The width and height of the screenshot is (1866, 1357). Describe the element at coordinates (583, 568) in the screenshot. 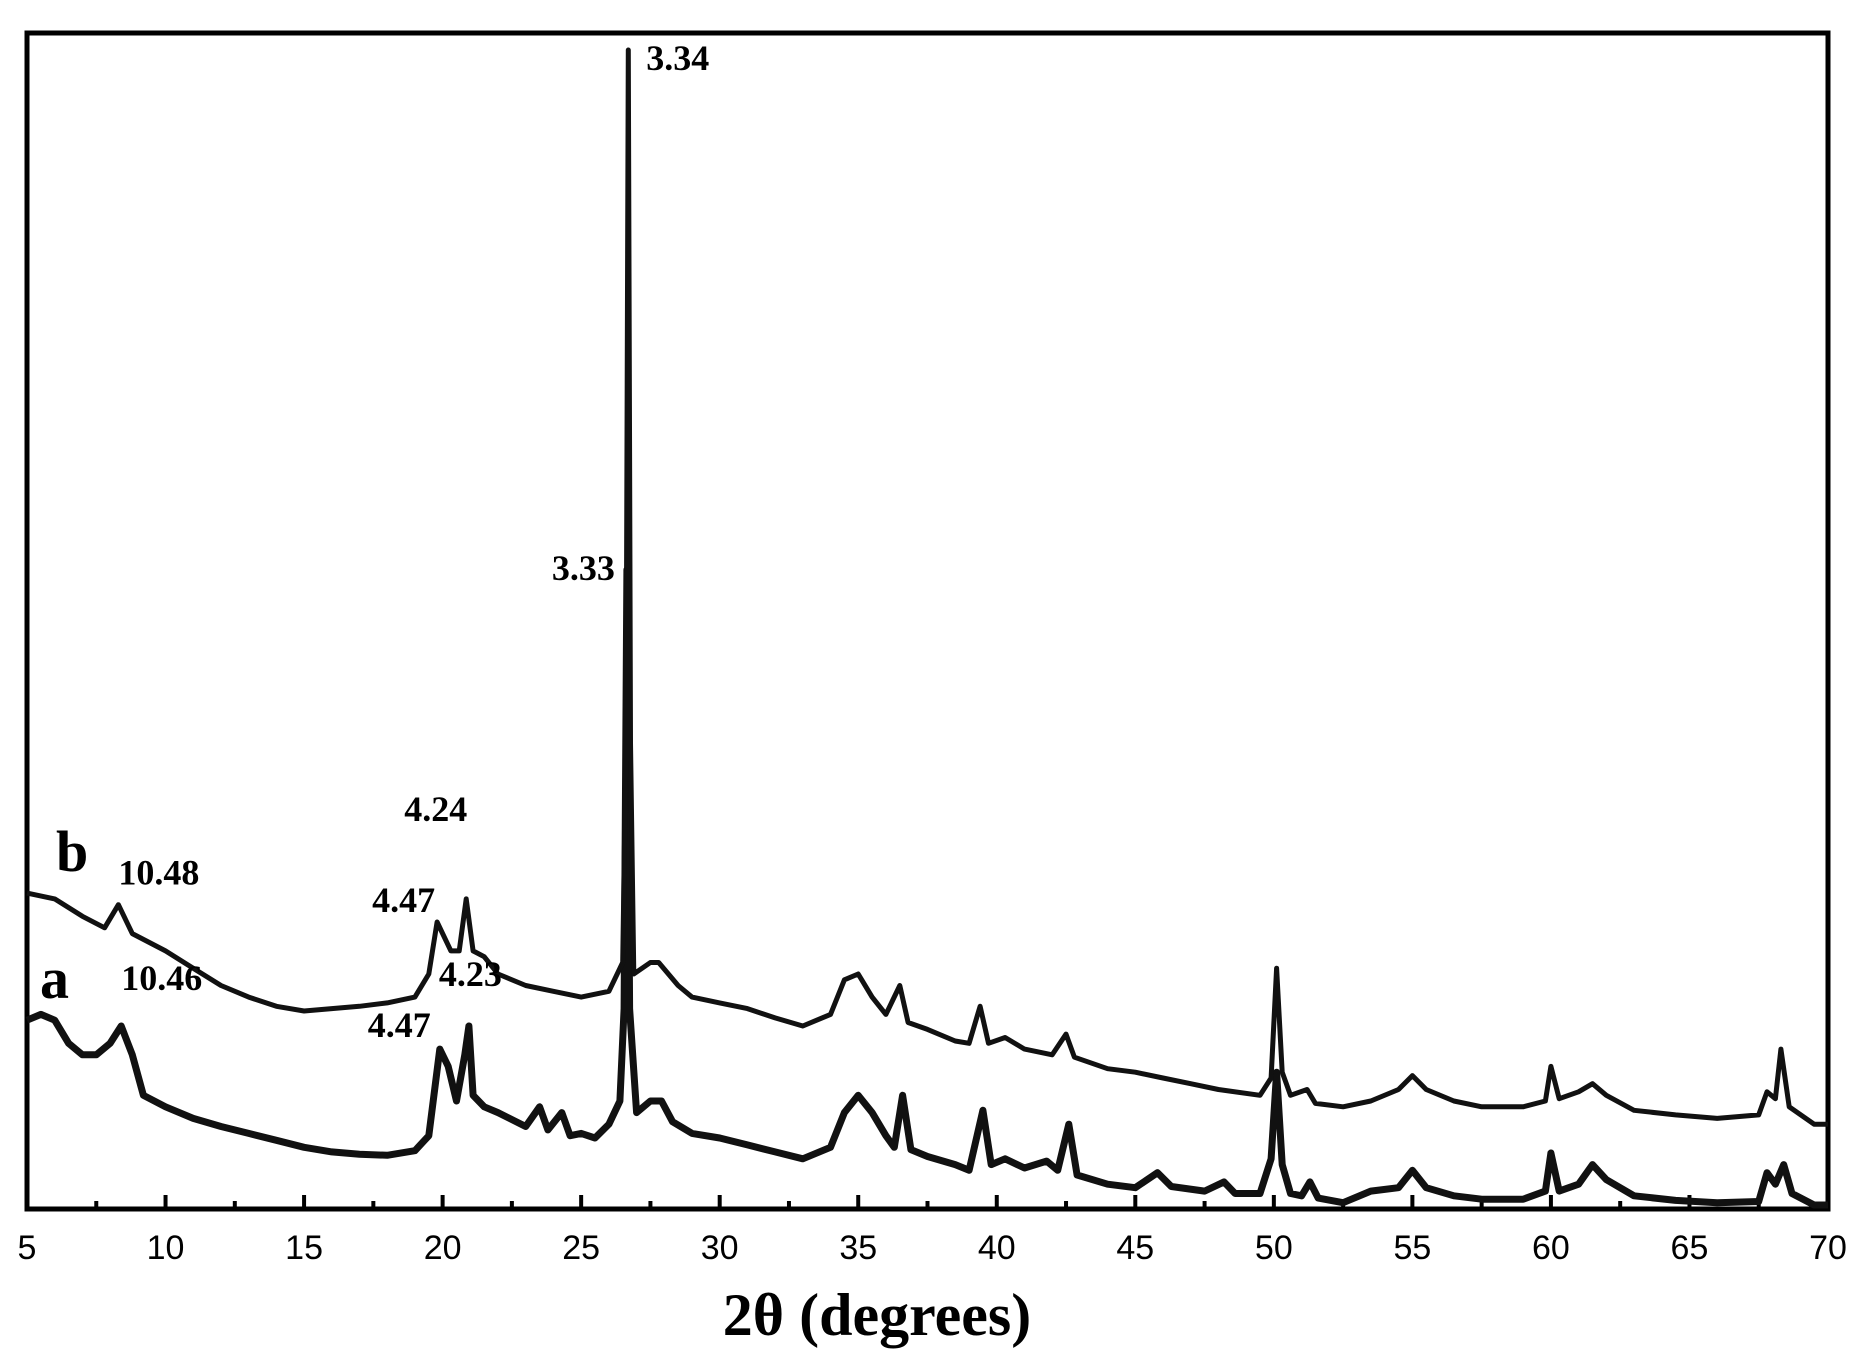

I see `peak-label: 3.33` at that location.